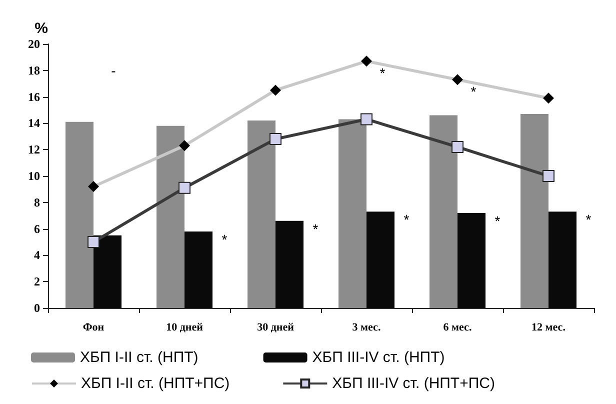 The width and height of the screenshot is (616, 404). I want to click on x-tick-label: 12 мес., so click(549, 328).